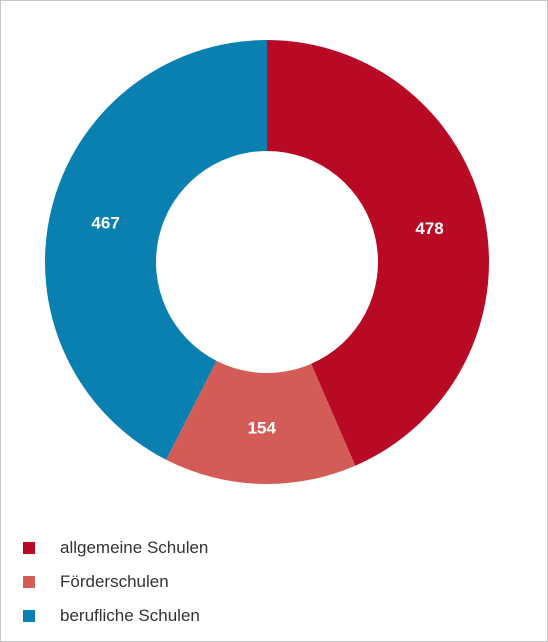 This screenshot has height=642, width=548. Describe the element at coordinates (429, 228) in the screenshot. I see `data-label-allgemeine-schulen: 478` at that location.